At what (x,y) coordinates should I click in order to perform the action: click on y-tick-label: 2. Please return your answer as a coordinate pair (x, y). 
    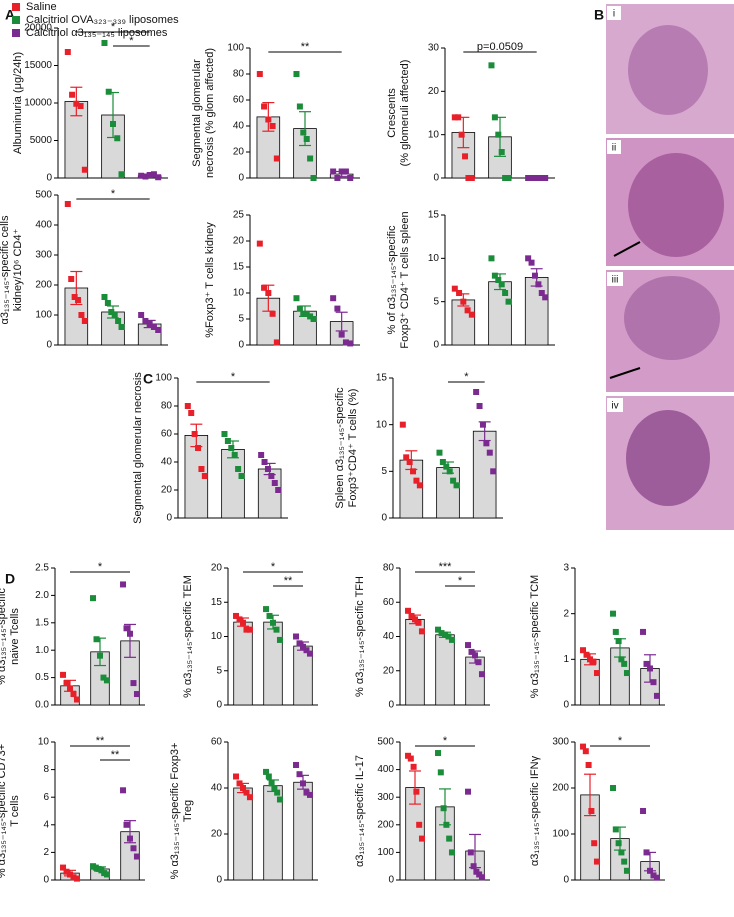
    Looking at the image, I should click on (566, 613).